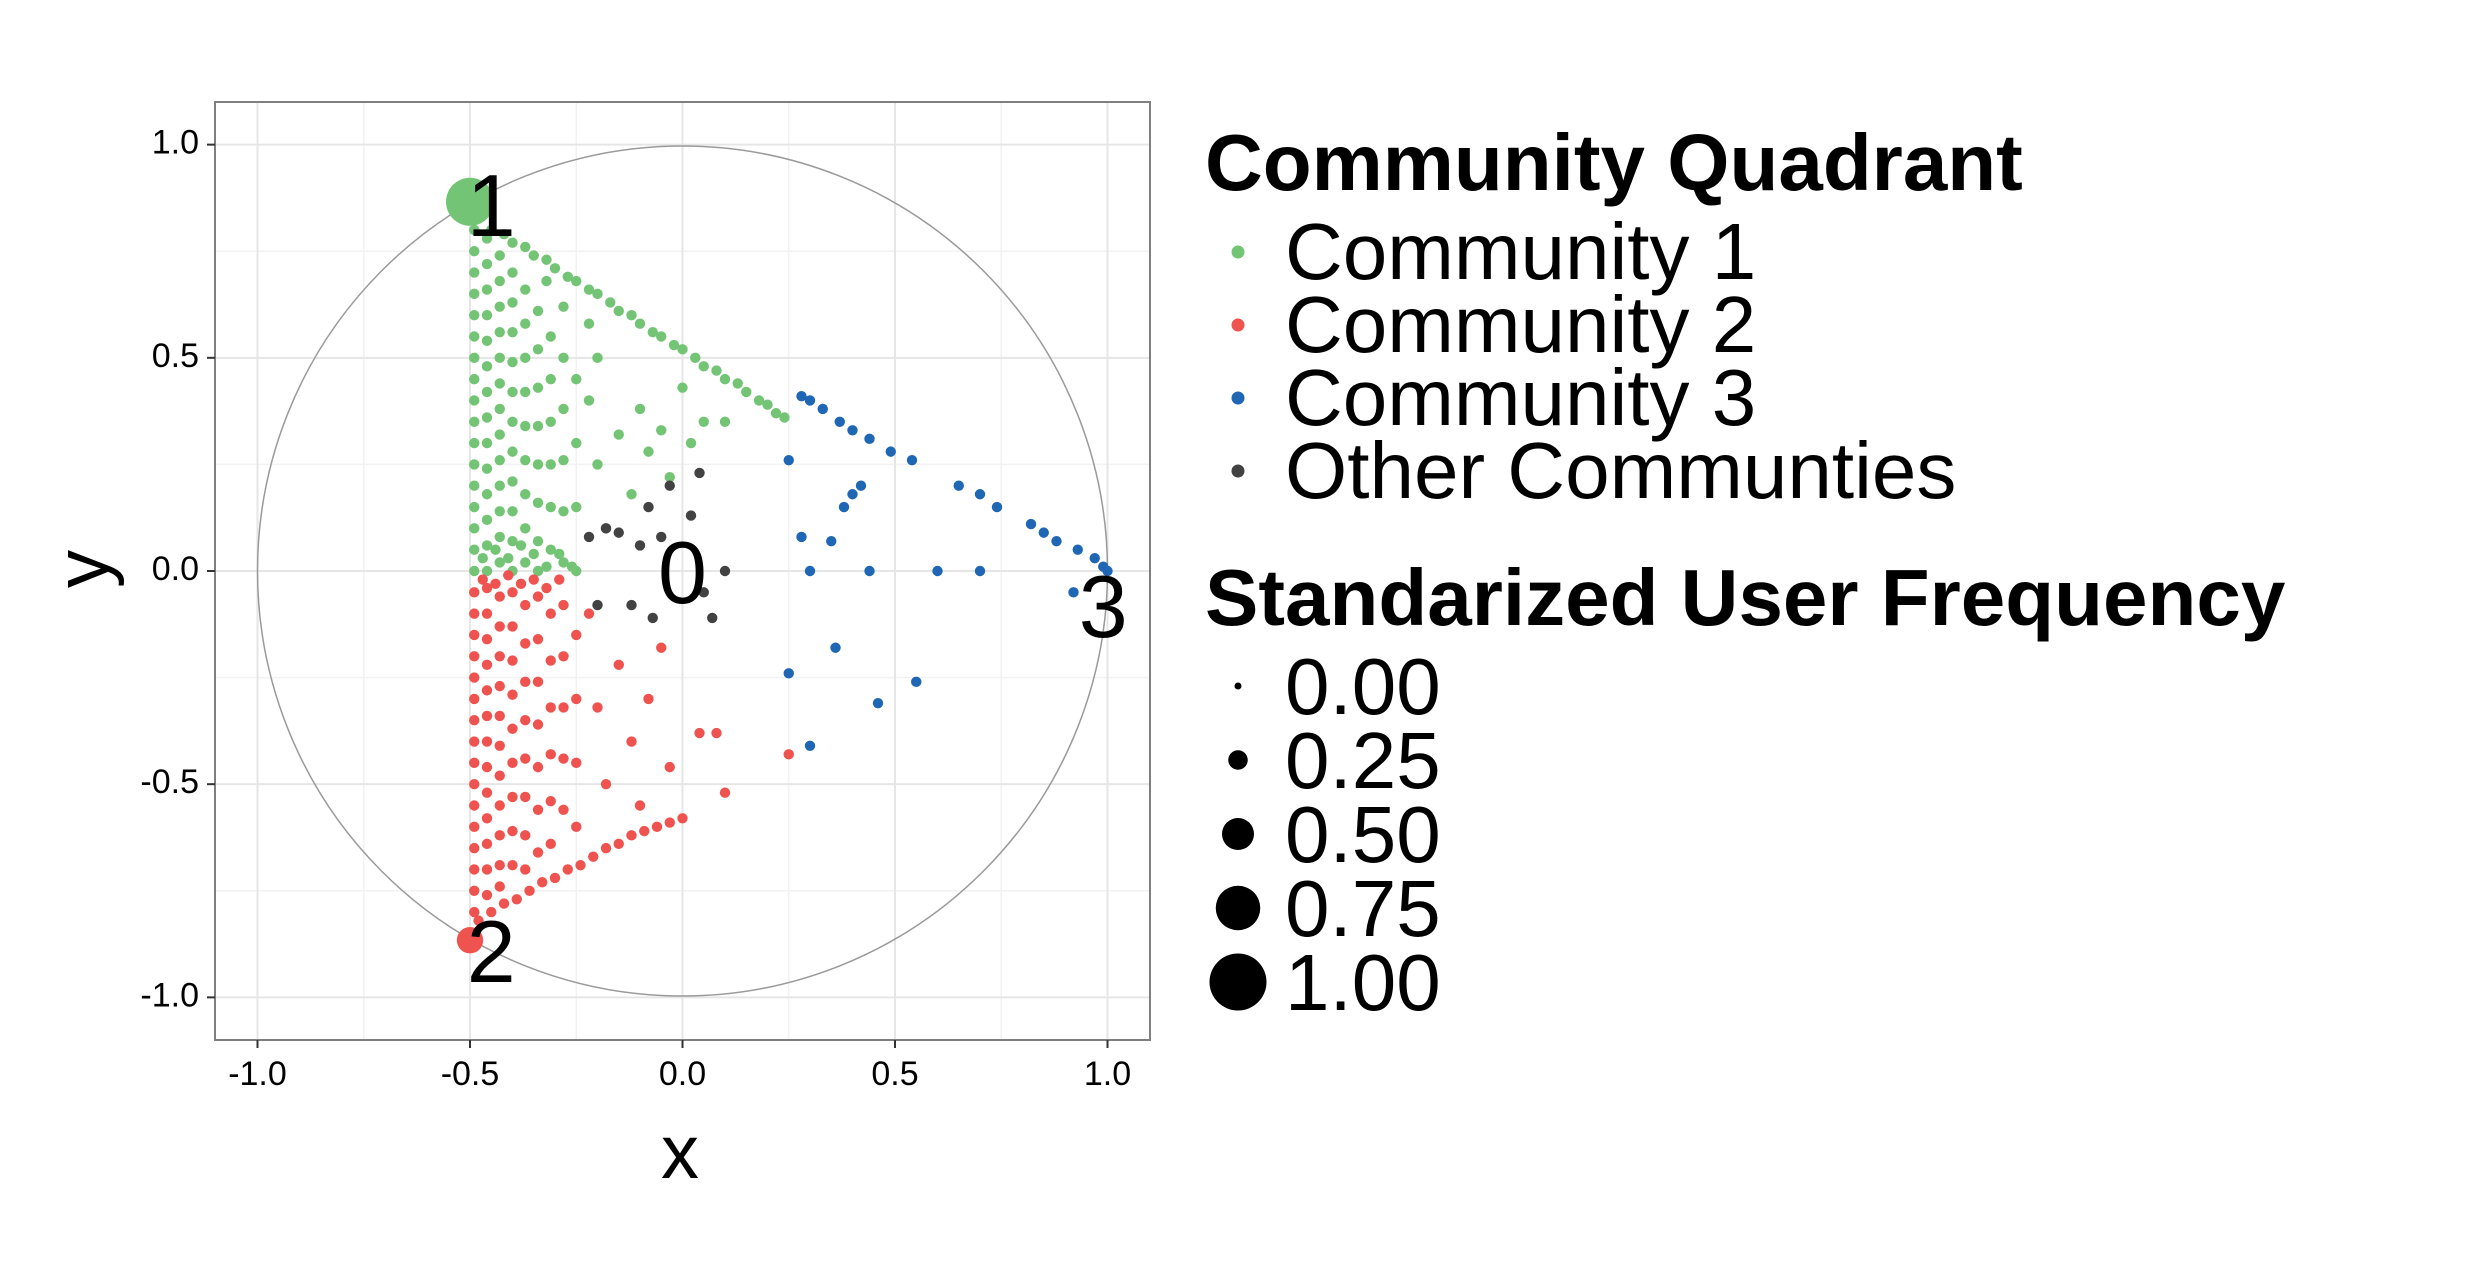  What do you see at coordinates (1107, 1074) in the screenshot?
I see `x-tick-label: 1.0` at bounding box center [1107, 1074].